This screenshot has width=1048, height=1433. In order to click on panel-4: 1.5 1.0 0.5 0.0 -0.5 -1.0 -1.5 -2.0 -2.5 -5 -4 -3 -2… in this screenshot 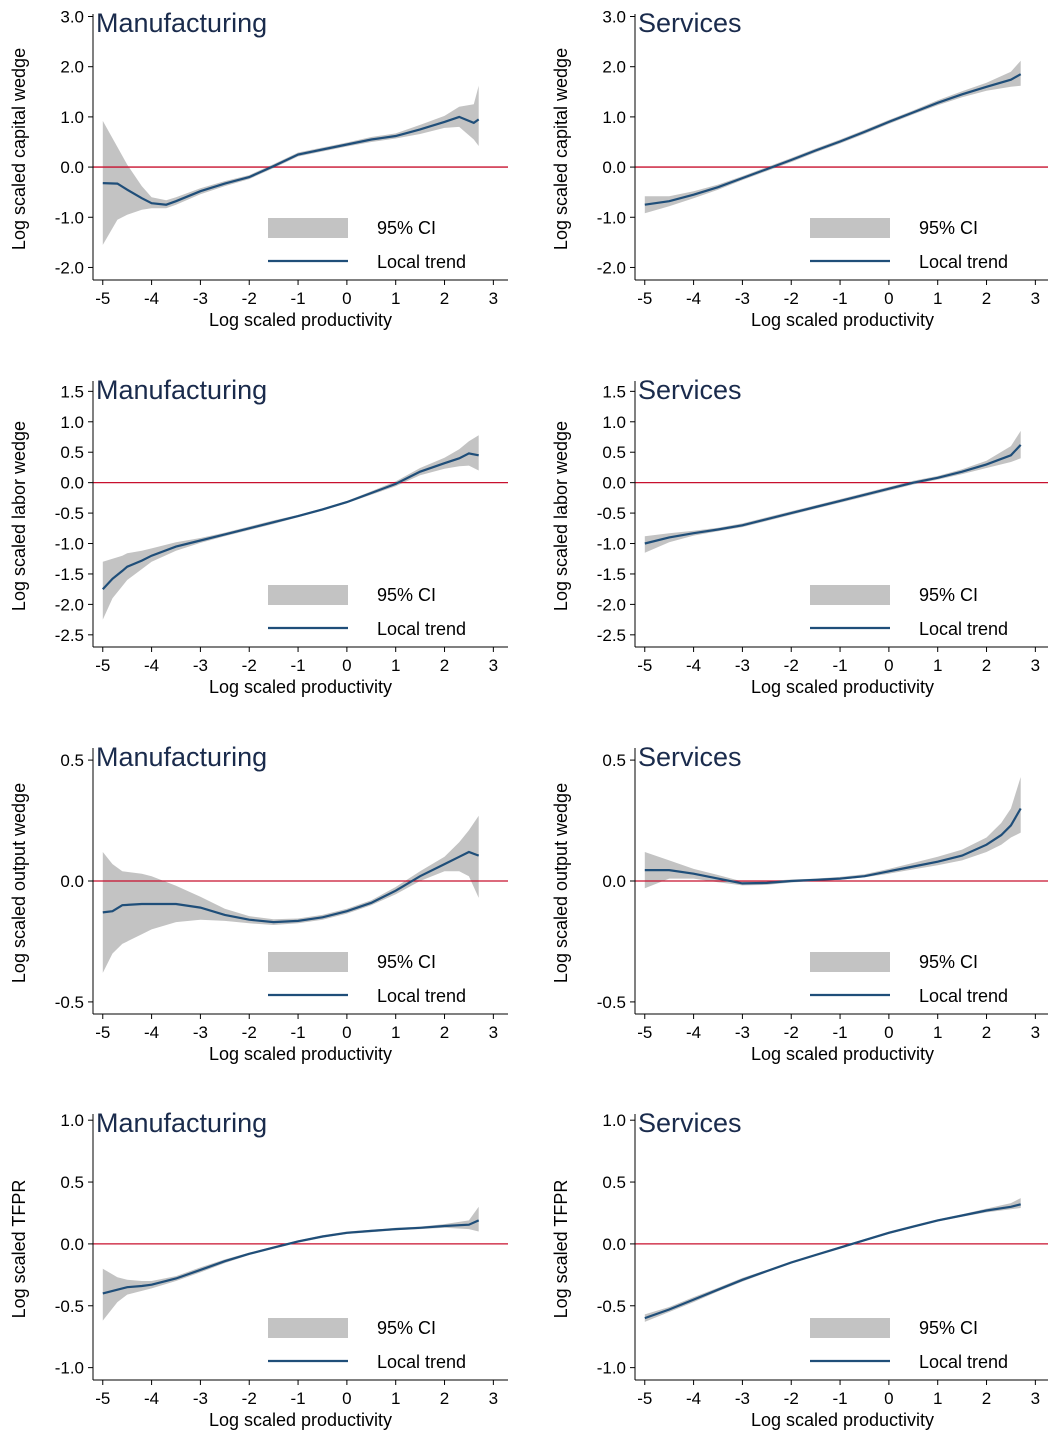, I will do `click(799, 536)`.